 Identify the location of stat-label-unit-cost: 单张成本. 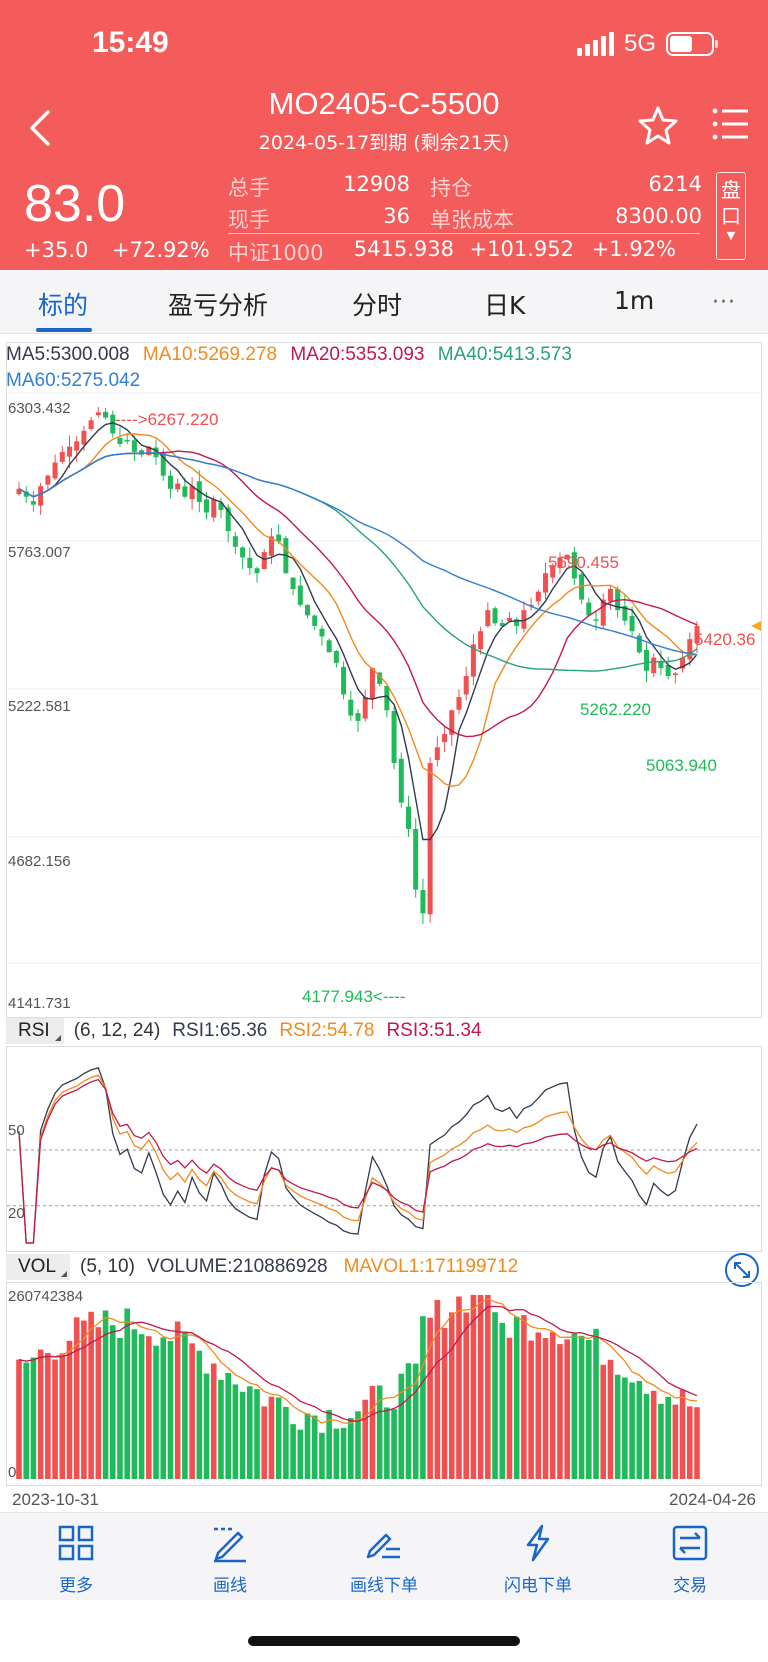
(472, 220).